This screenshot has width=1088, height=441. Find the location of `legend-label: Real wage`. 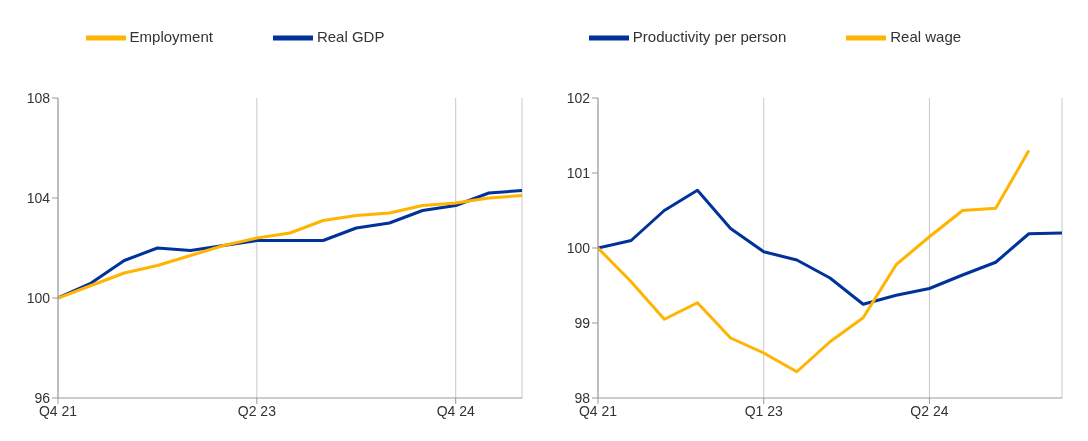

legend-label: Real wage is located at coordinates (926, 36).